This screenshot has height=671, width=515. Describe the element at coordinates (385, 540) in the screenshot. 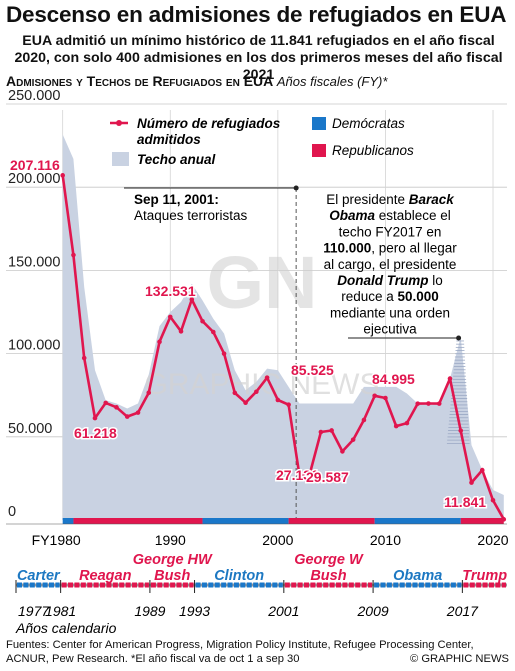

I see `x-tick-label-2010: 2010` at that location.